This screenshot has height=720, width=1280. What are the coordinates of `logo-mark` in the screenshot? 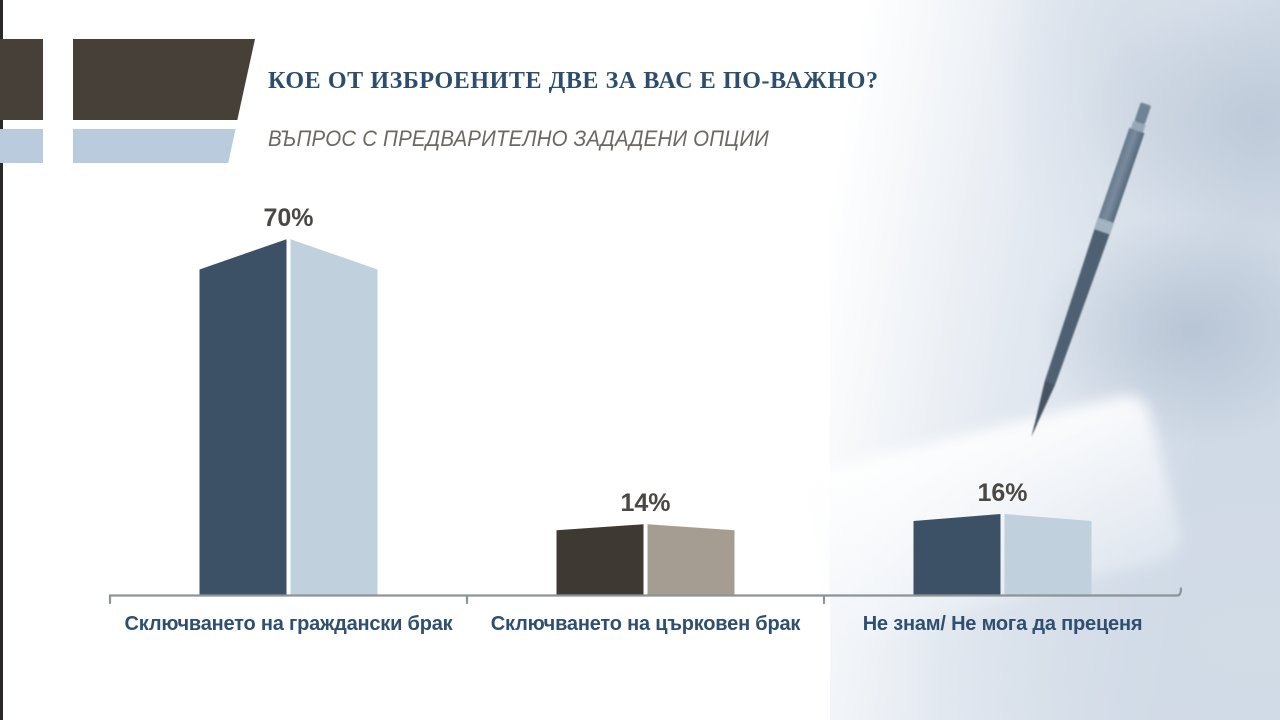 It's located at (127, 101).